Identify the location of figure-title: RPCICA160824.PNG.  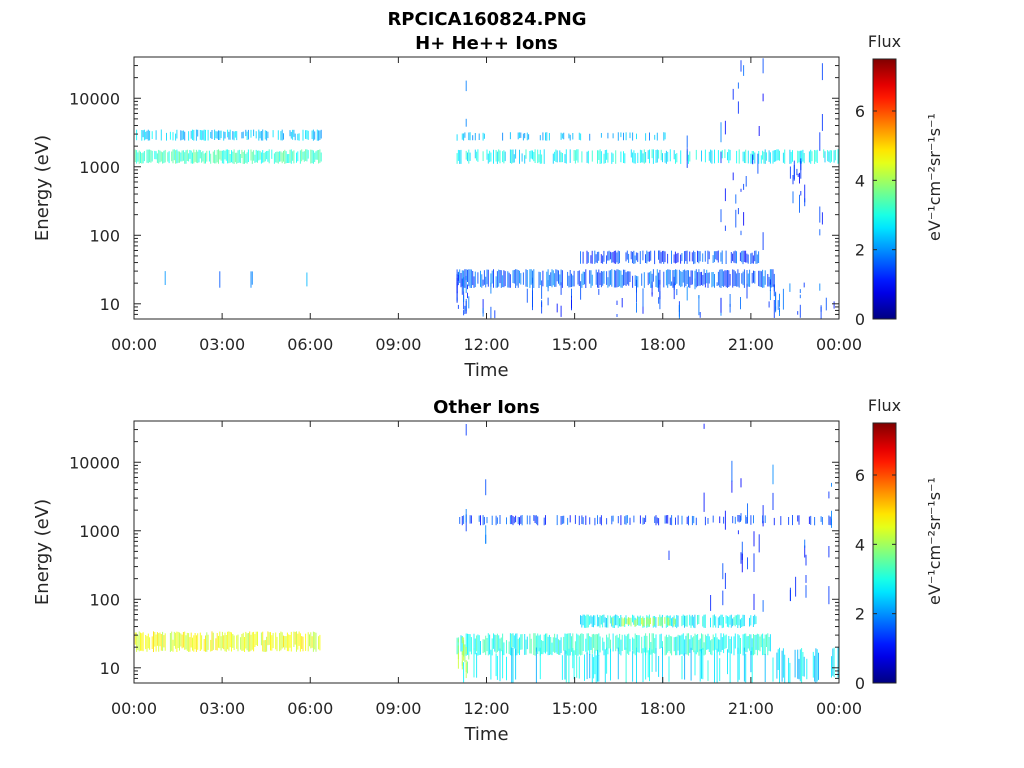
(486, 19).